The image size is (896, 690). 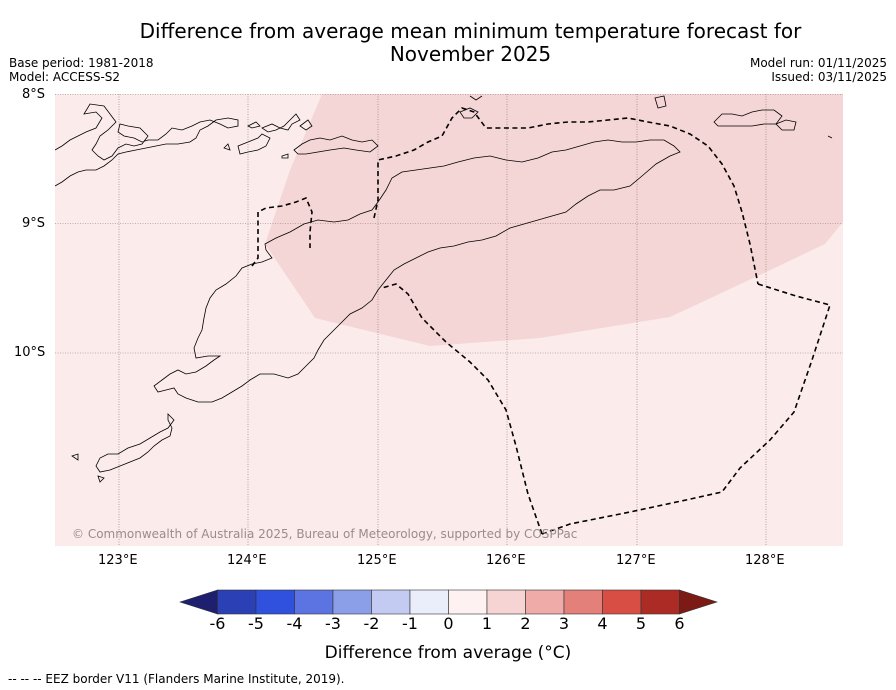 I want to click on colorbar-tick-label: 3, so click(x=564, y=623).